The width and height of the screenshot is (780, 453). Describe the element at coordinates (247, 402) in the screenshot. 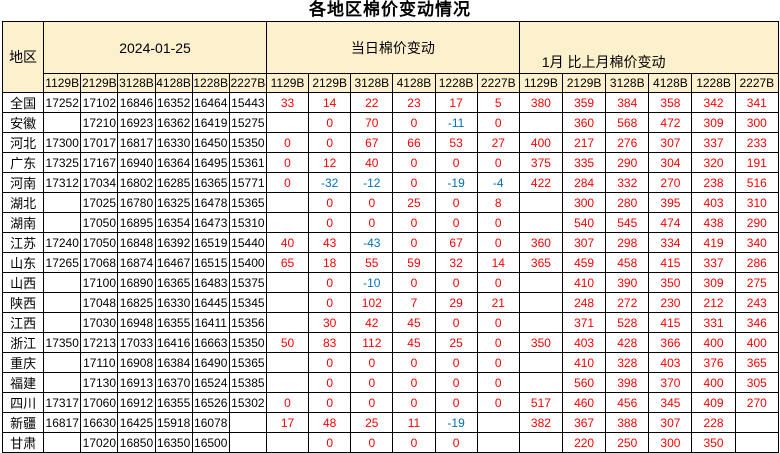

I see `prices-2024-01-25-cell: 15302` at that location.